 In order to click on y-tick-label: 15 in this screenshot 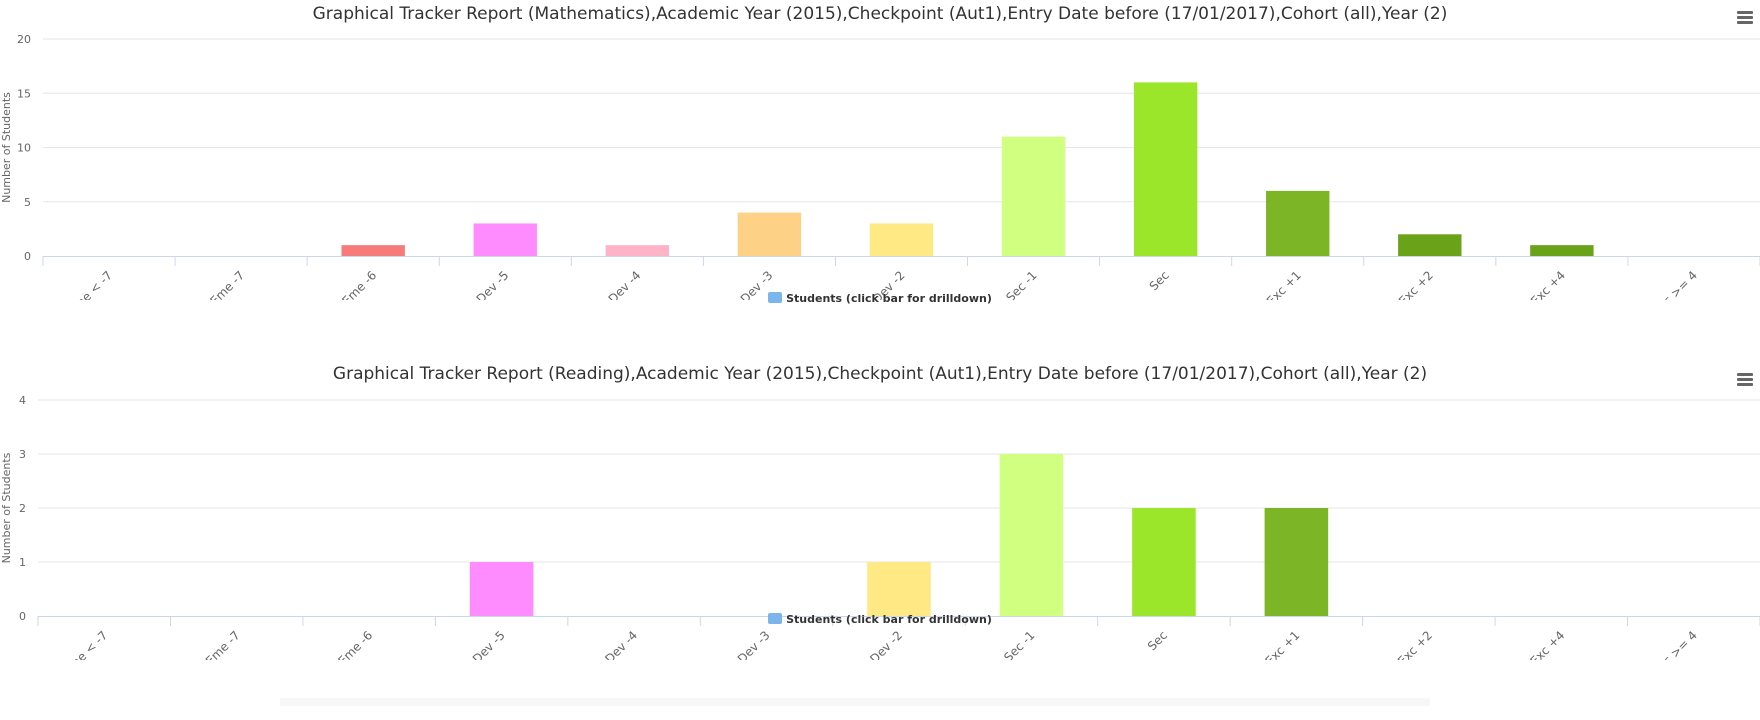, I will do `click(24, 93)`.